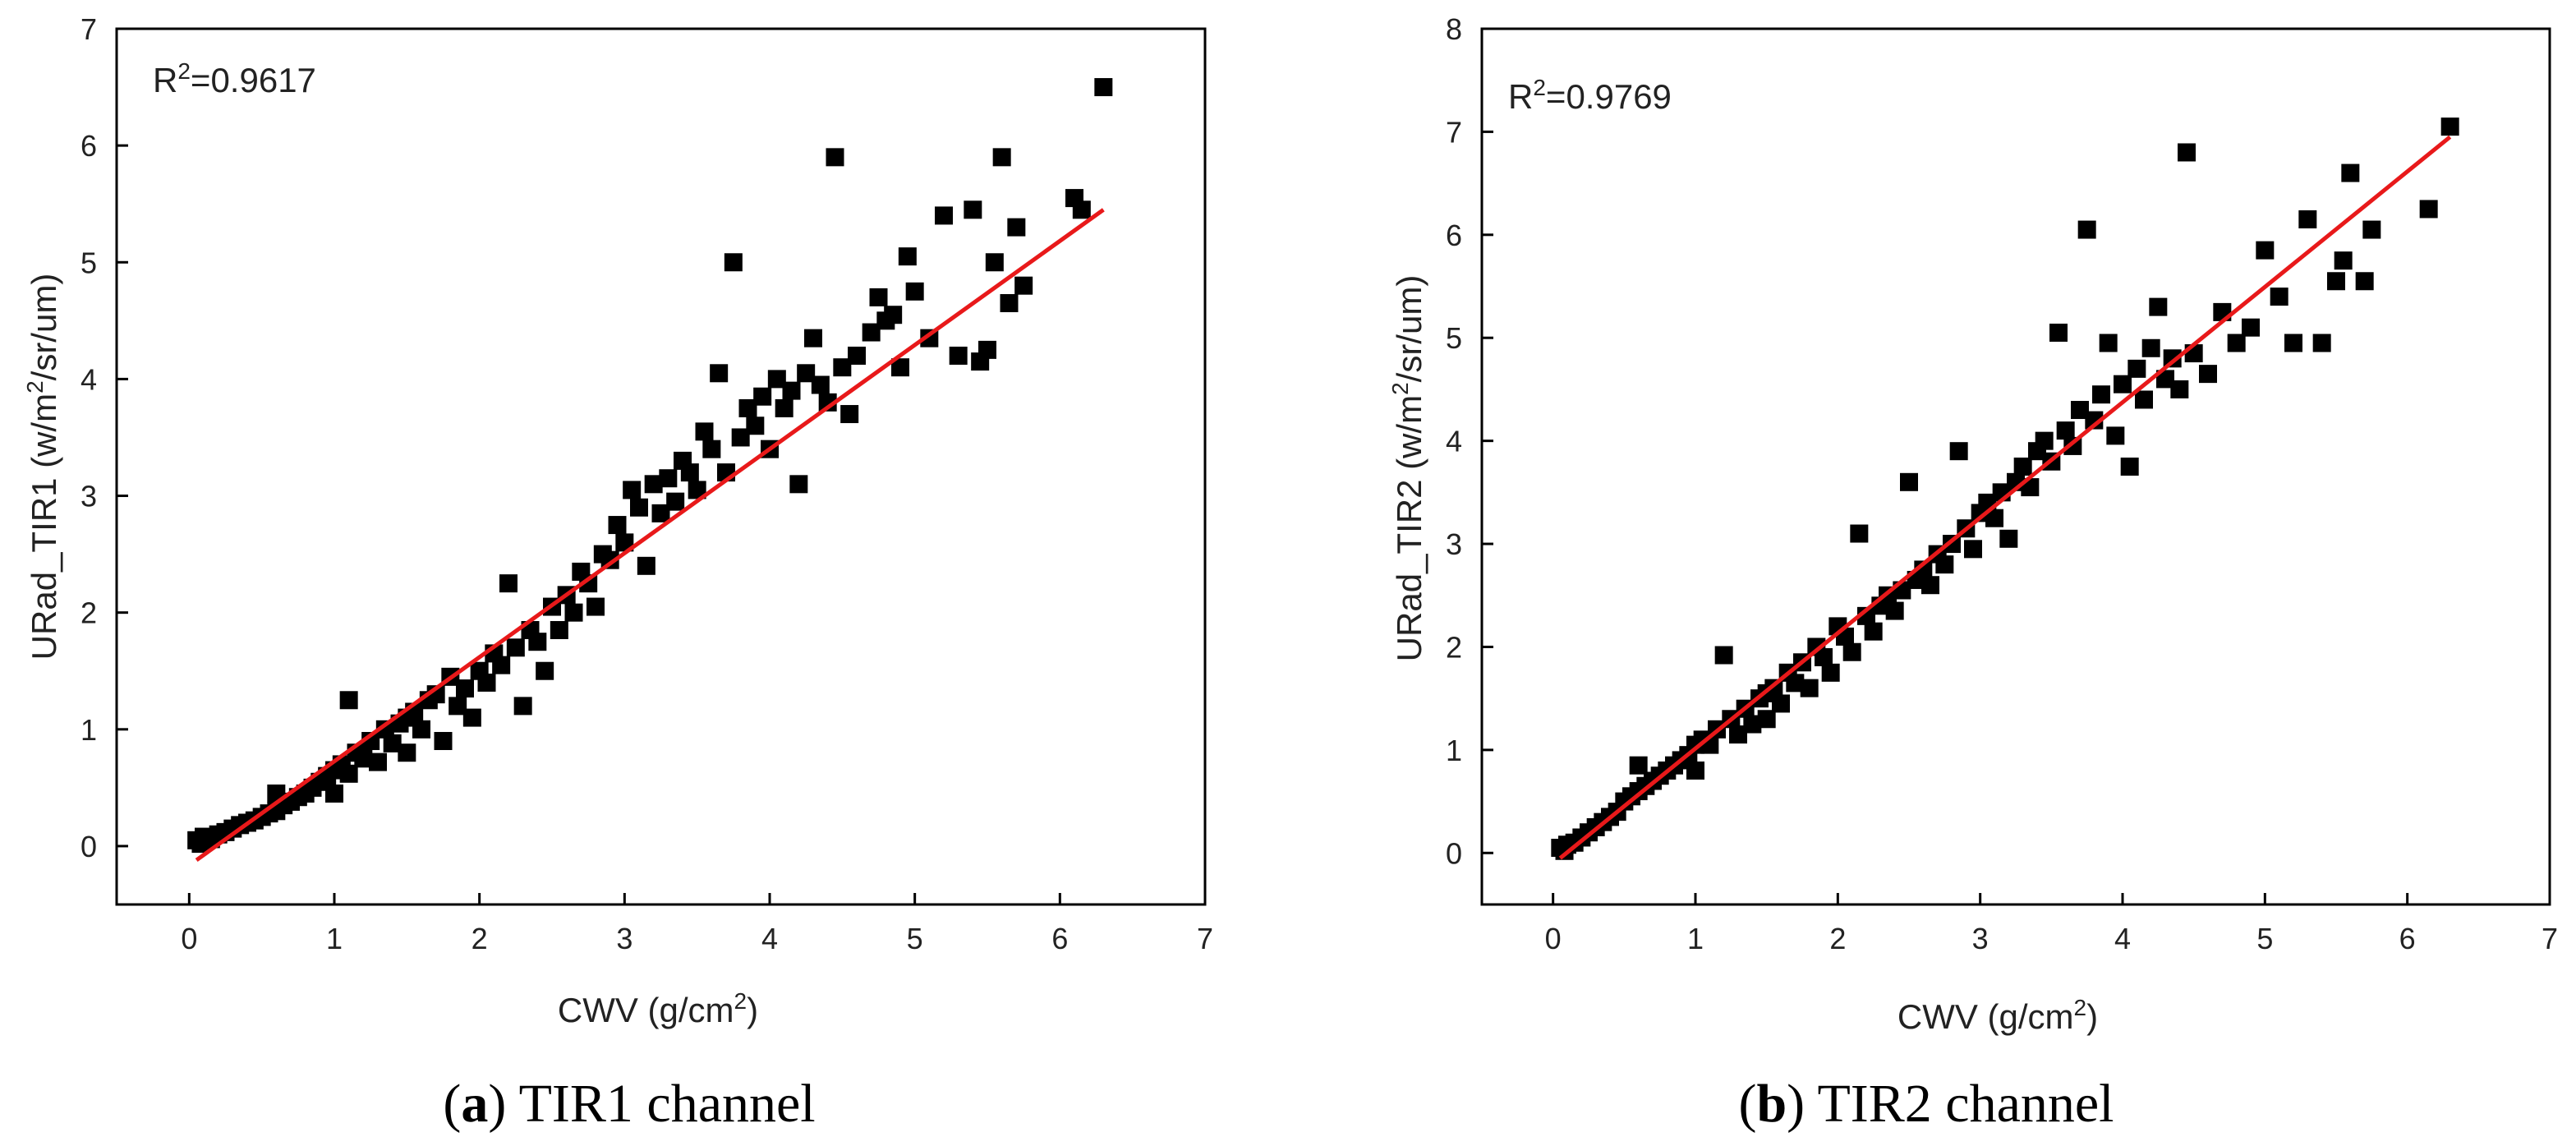  What do you see at coordinates (658, 1009) in the screenshot?
I see `x-axis-title-a: CWV (g/cm2)` at bounding box center [658, 1009].